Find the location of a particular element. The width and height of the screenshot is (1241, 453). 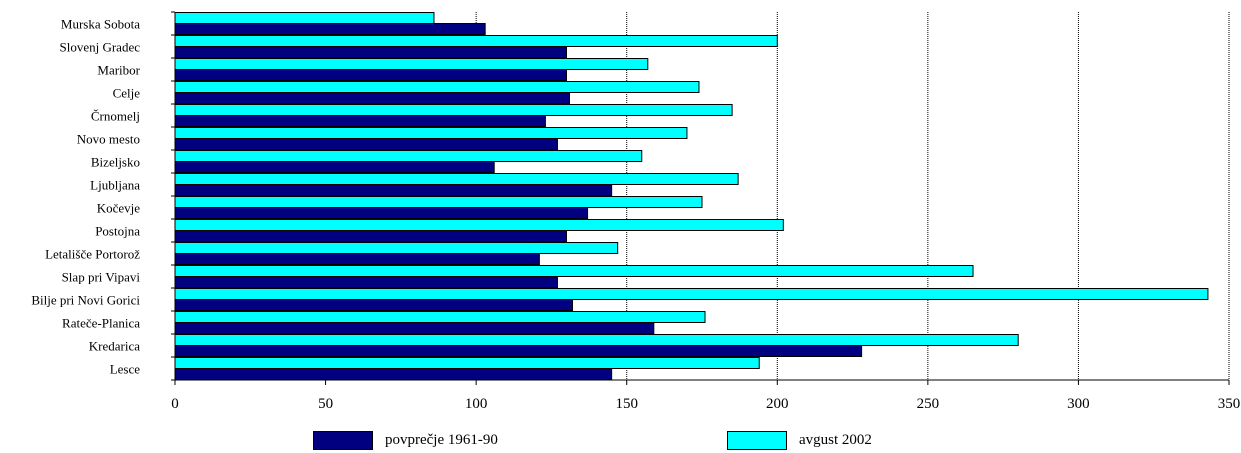

legend-item-povprecje: povprečje 1961-90 is located at coordinates (405, 440).